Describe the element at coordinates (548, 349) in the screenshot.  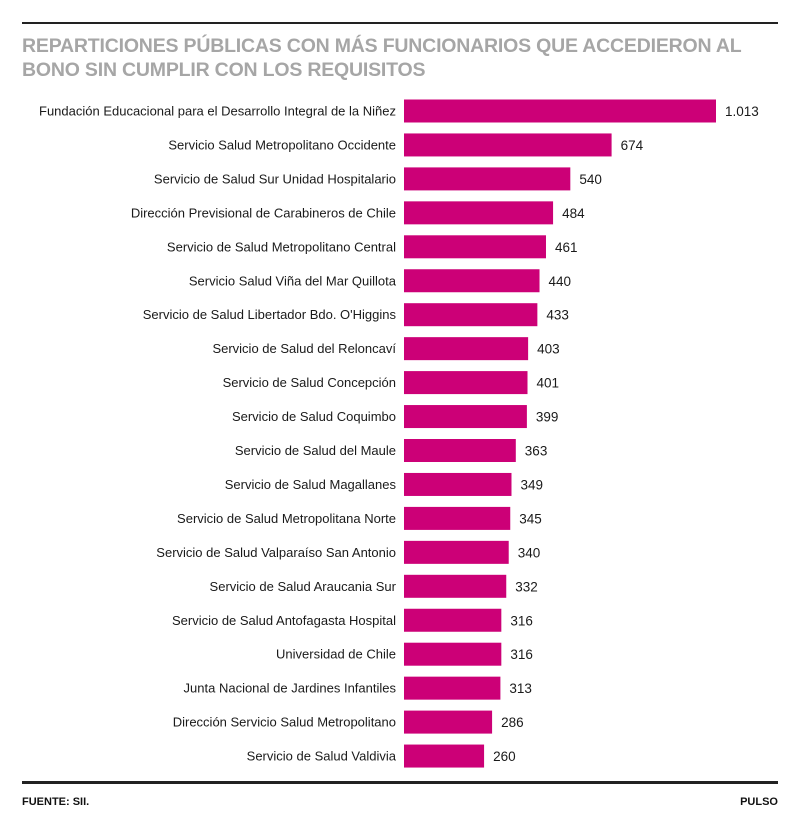
I see `value-label: 403` at that location.